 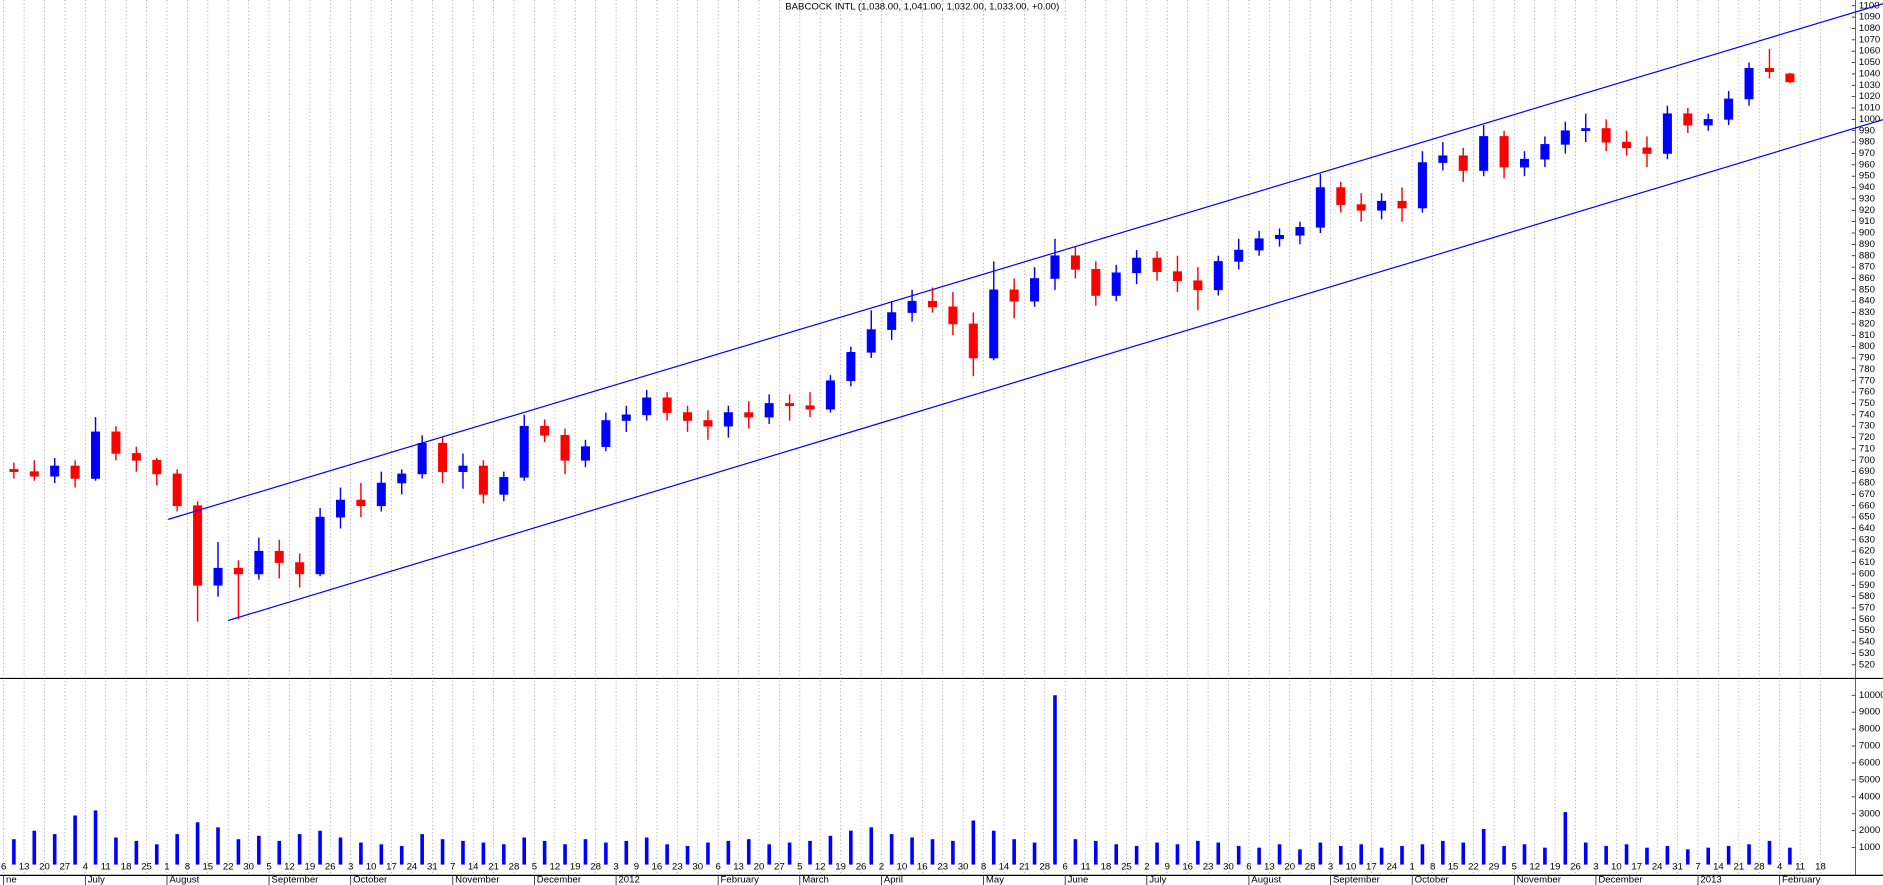 What do you see at coordinates (893, 880) in the screenshot?
I see `month-label: April` at bounding box center [893, 880].